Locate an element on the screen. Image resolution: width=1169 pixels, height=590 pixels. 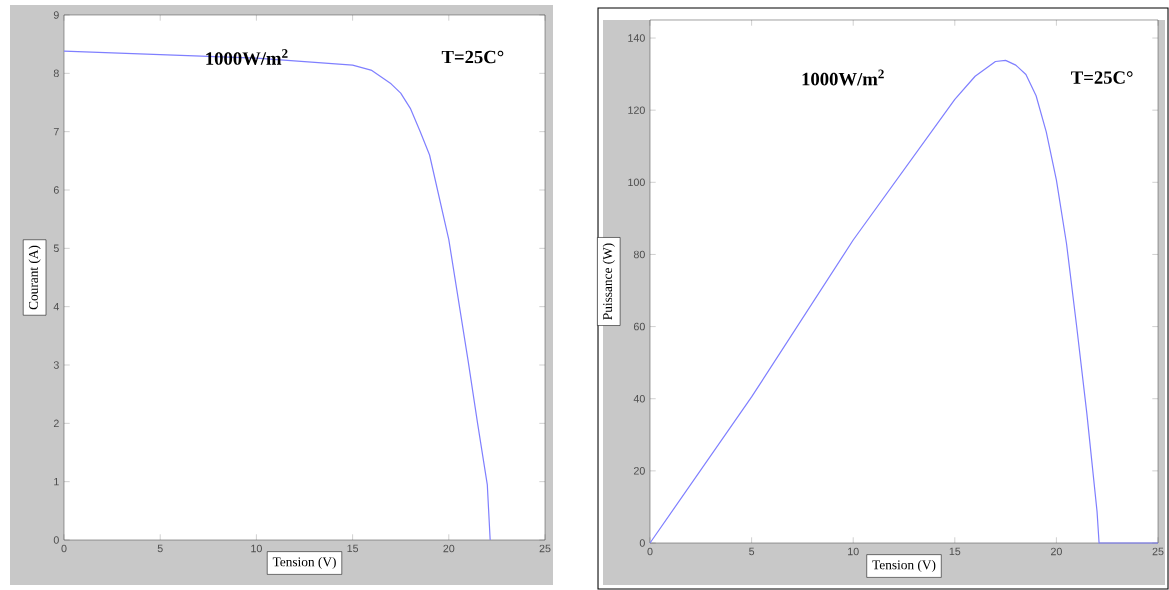
y-tick-label: 140 is located at coordinates (636, 38).